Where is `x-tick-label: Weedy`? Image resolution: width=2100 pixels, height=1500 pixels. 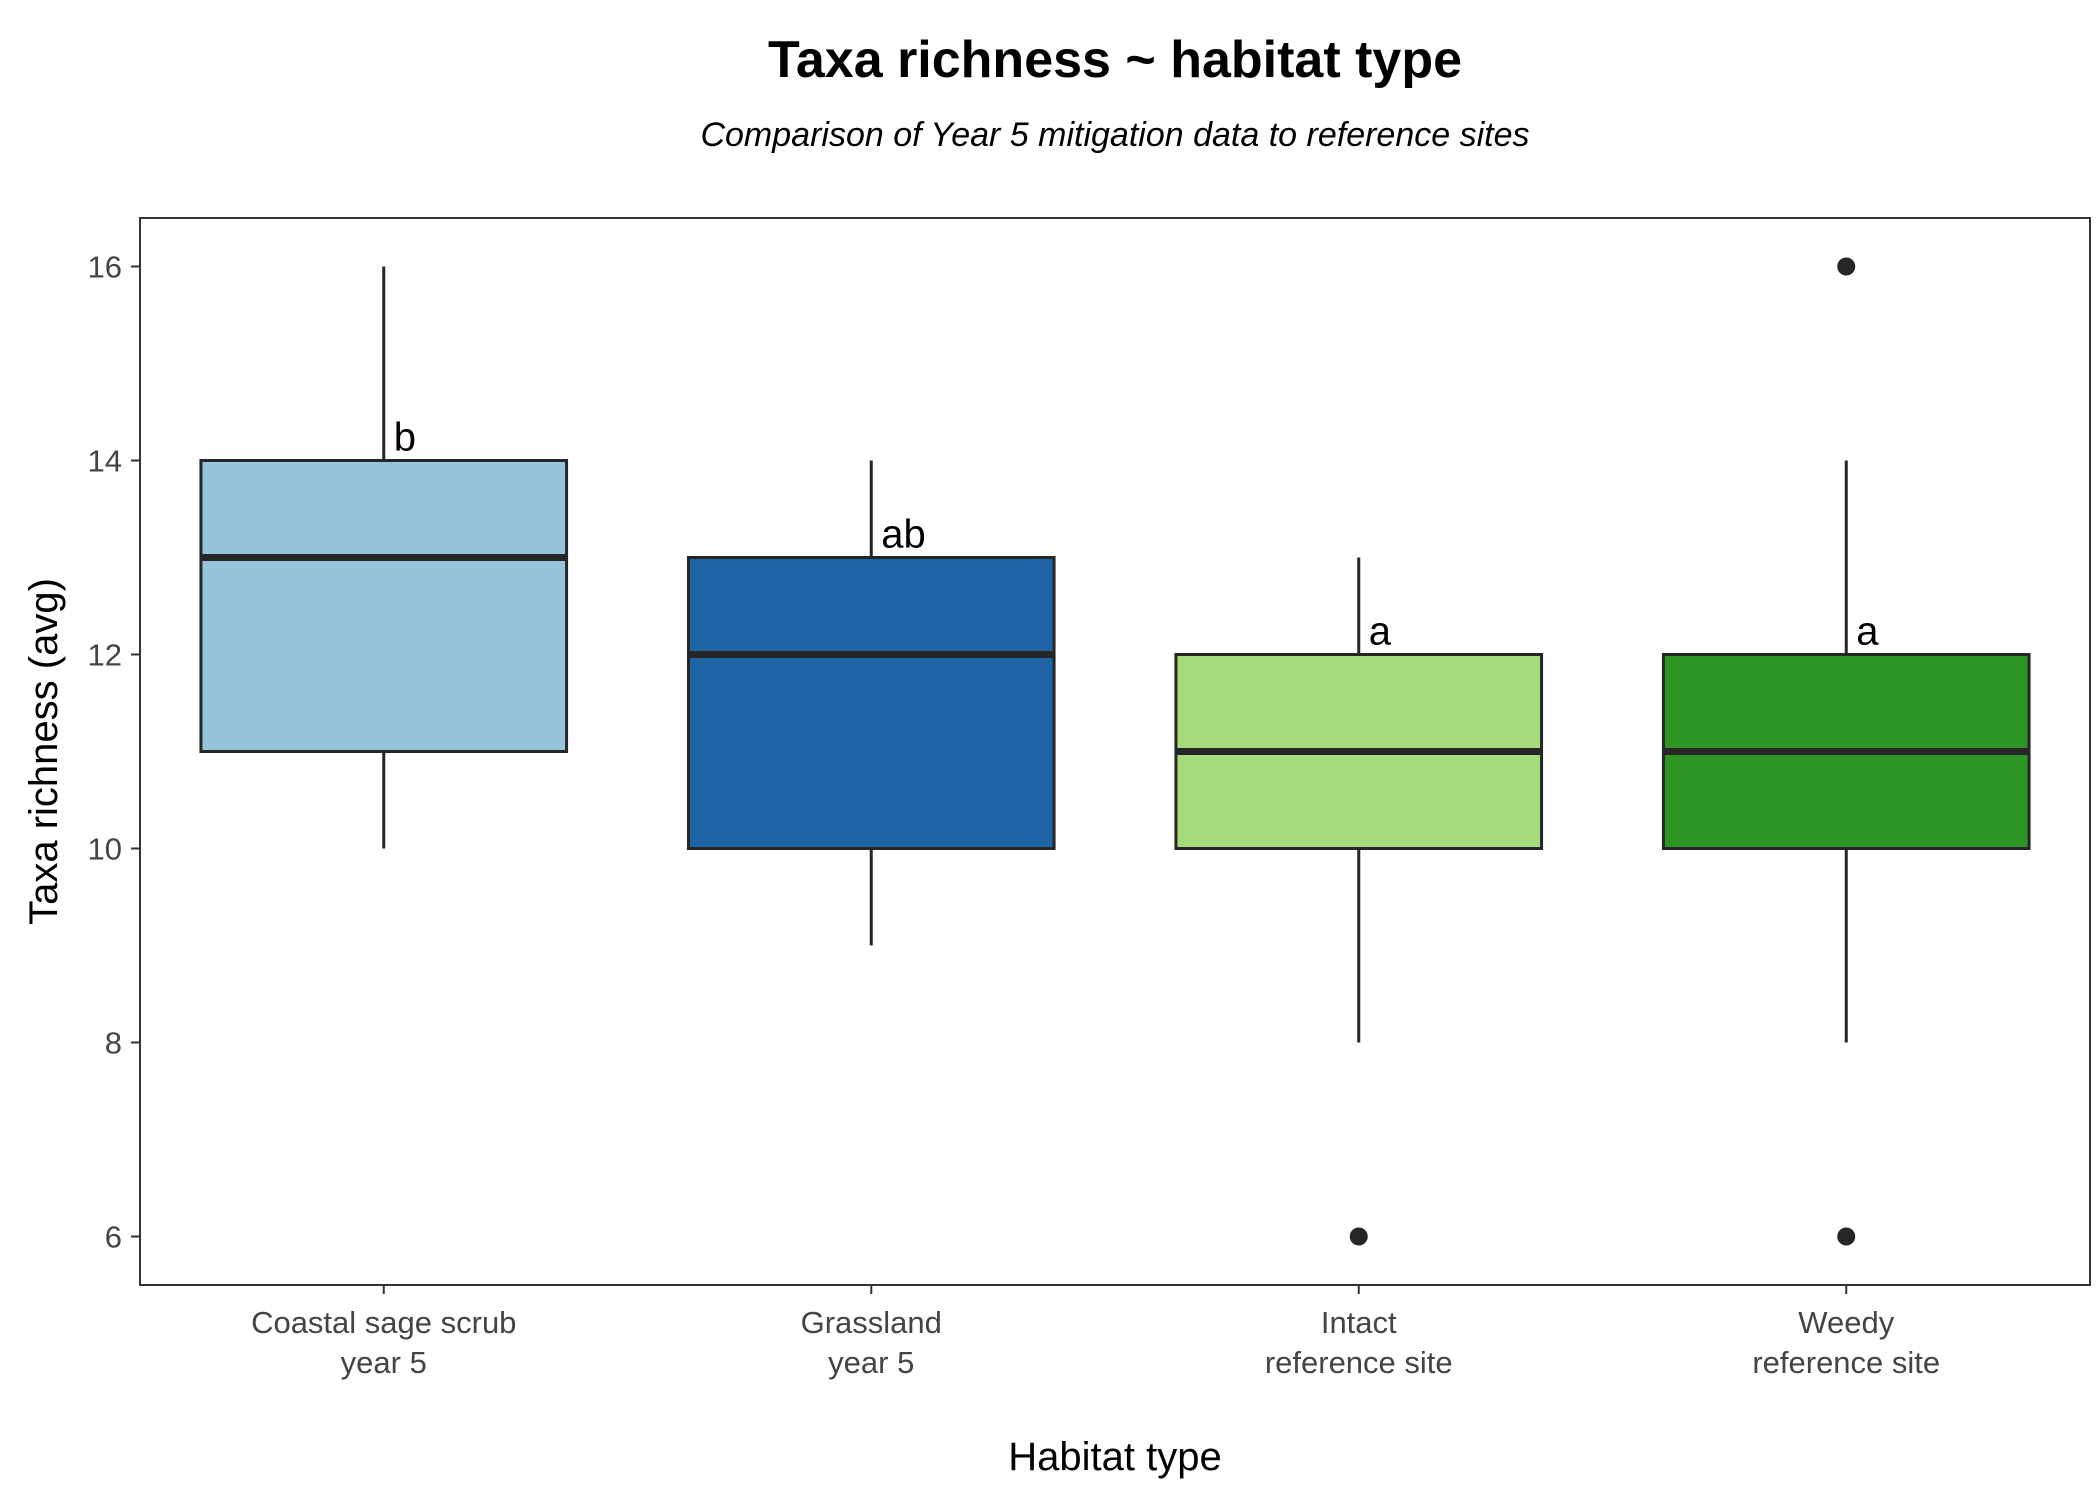
x-tick-label: Weedy is located at coordinates (1846, 1322).